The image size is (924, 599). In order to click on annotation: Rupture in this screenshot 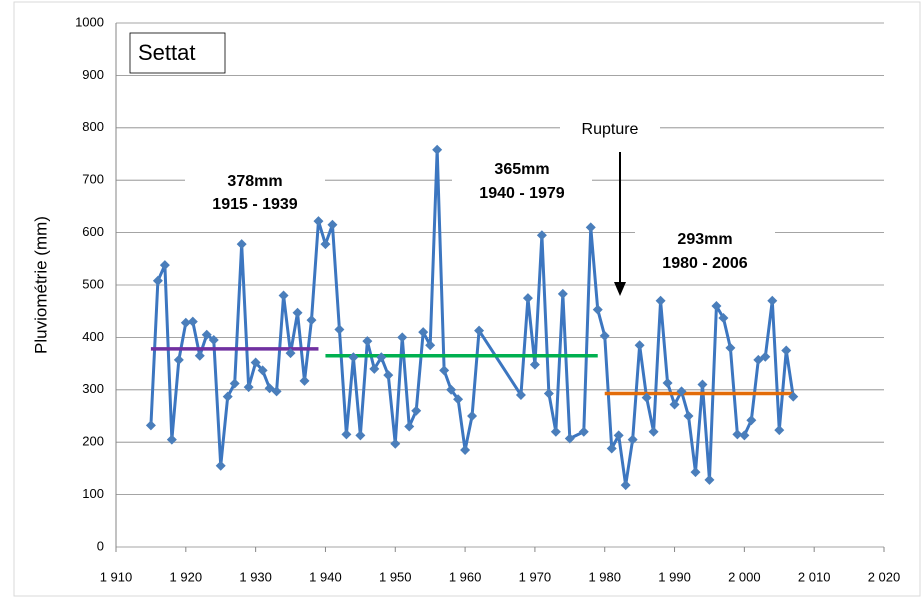, I will do `click(610, 129)`.